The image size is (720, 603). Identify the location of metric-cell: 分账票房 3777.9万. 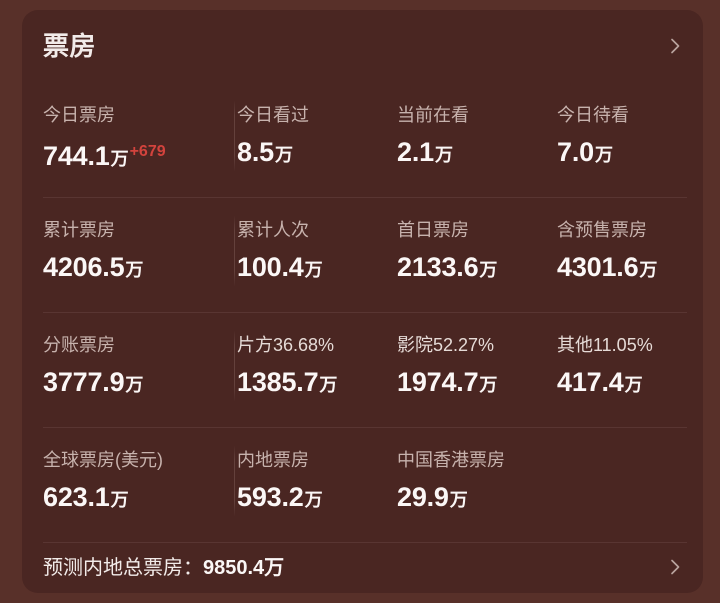
(138, 369).